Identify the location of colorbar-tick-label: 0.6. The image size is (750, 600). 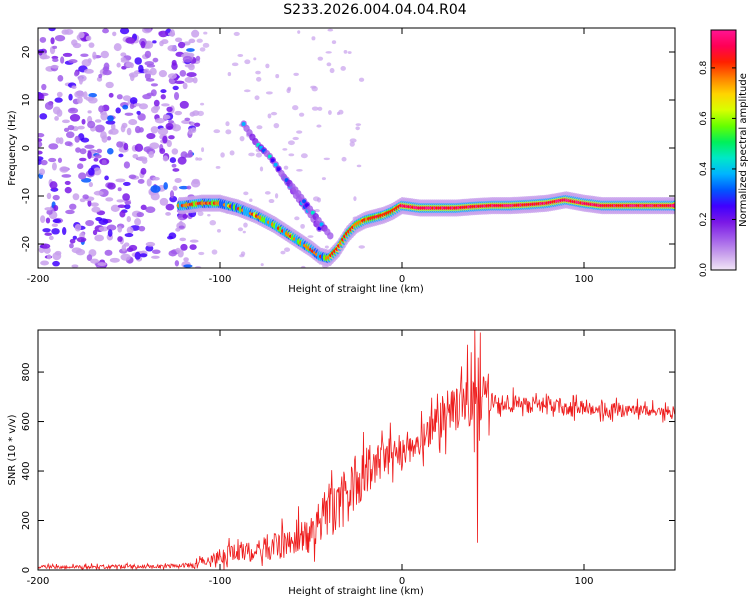
(704, 118).